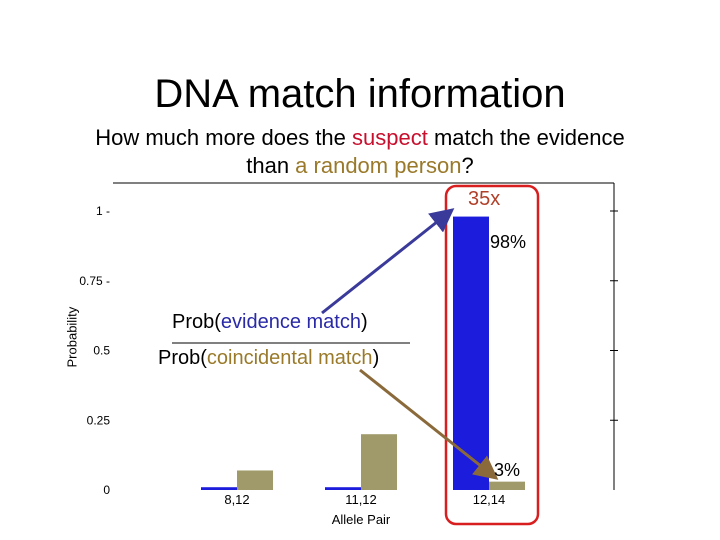  Describe the element at coordinates (182, 358) in the screenshot. I see `coinc-prefix: Prob(` at that location.